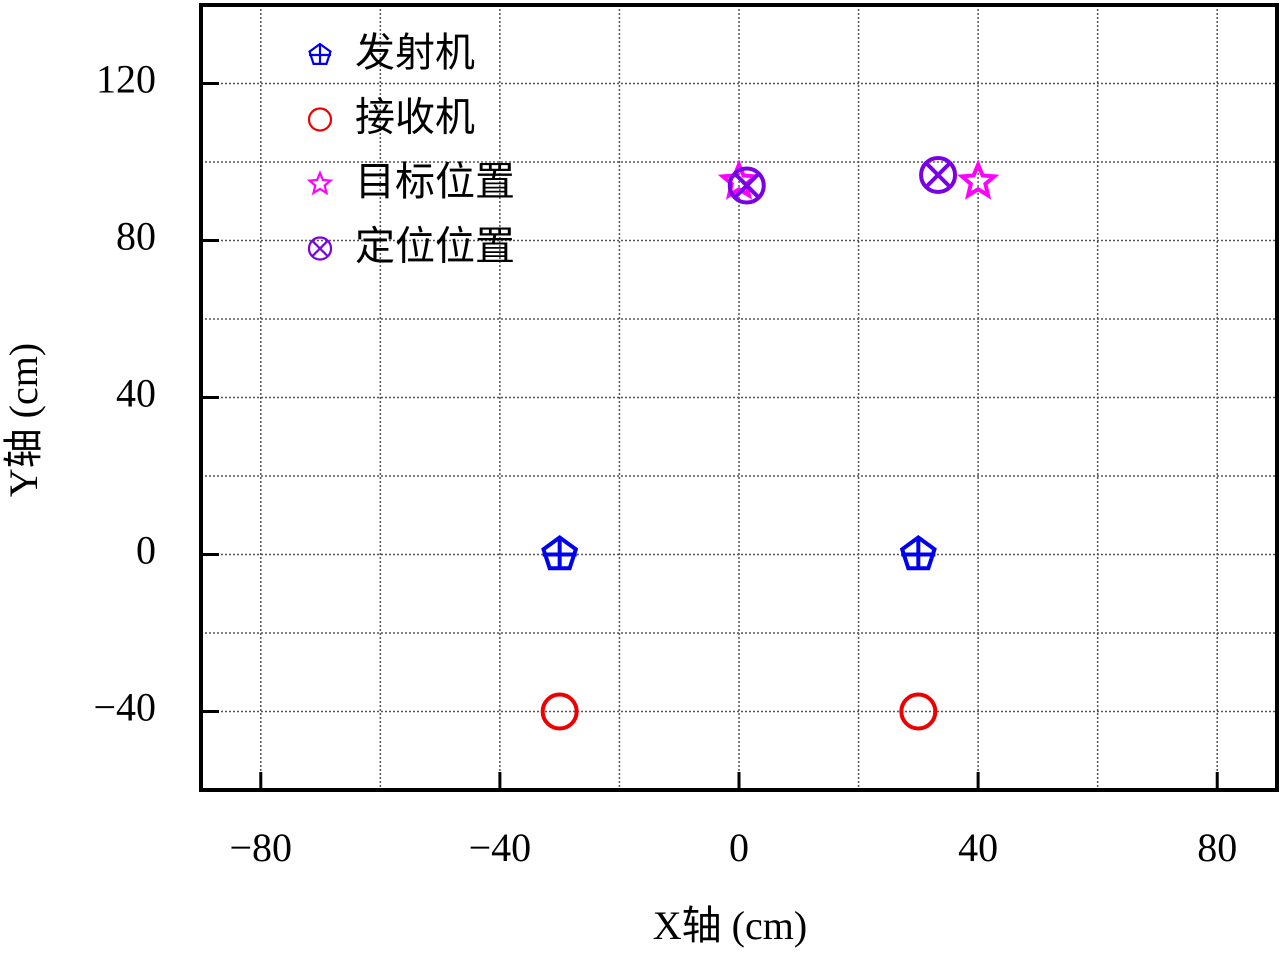  Describe the element at coordinates (1217, 847) in the screenshot. I see `x-tick-label: 80` at that location.